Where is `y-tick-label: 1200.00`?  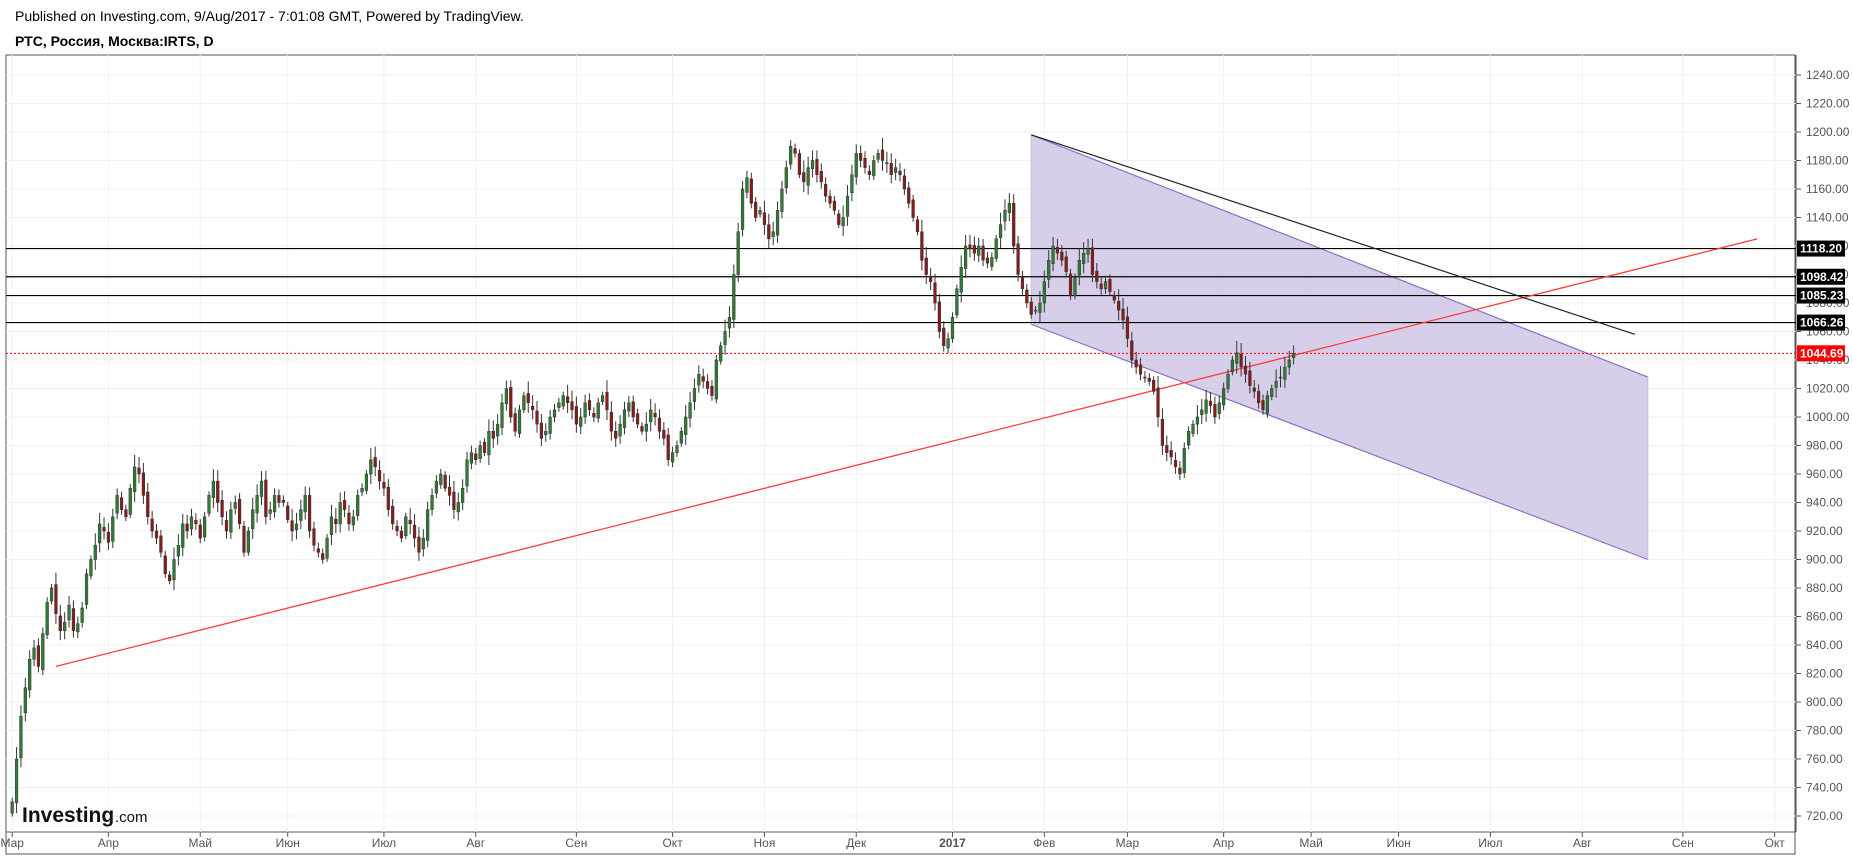
y-tick-label: 1200.00 is located at coordinates (1828, 132).